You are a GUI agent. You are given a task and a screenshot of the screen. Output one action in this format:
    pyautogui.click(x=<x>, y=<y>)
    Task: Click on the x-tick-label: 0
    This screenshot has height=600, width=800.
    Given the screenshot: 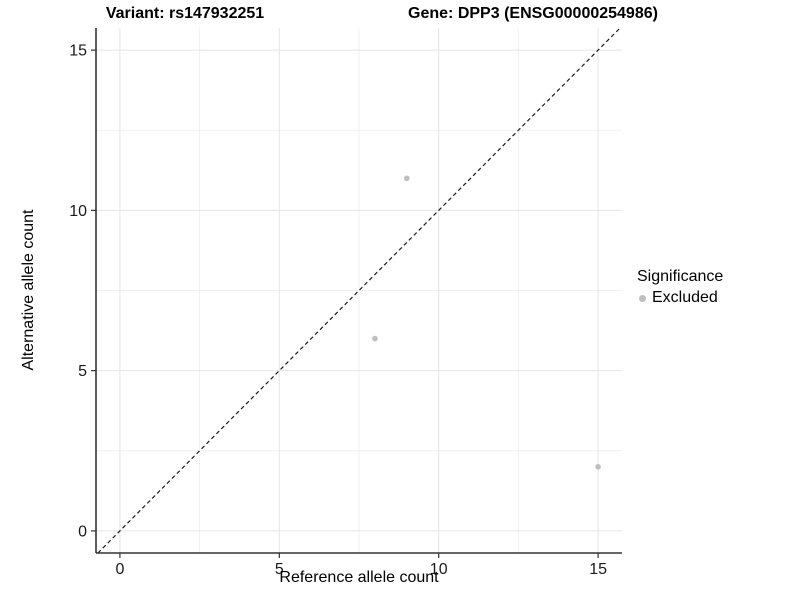 What is the action you would take?
    pyautogui.click(x=119, y=569)
    